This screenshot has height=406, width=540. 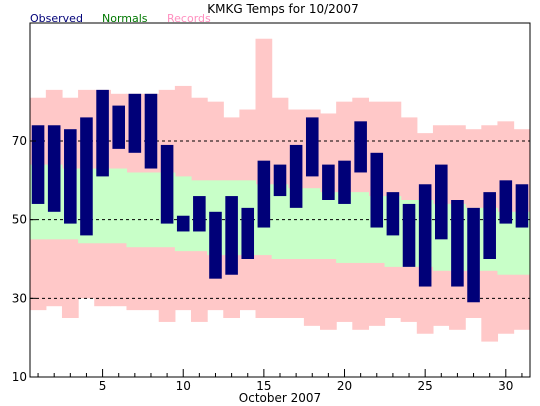 I want to click on legend-normals: Normals, so click(x=125, y=18).